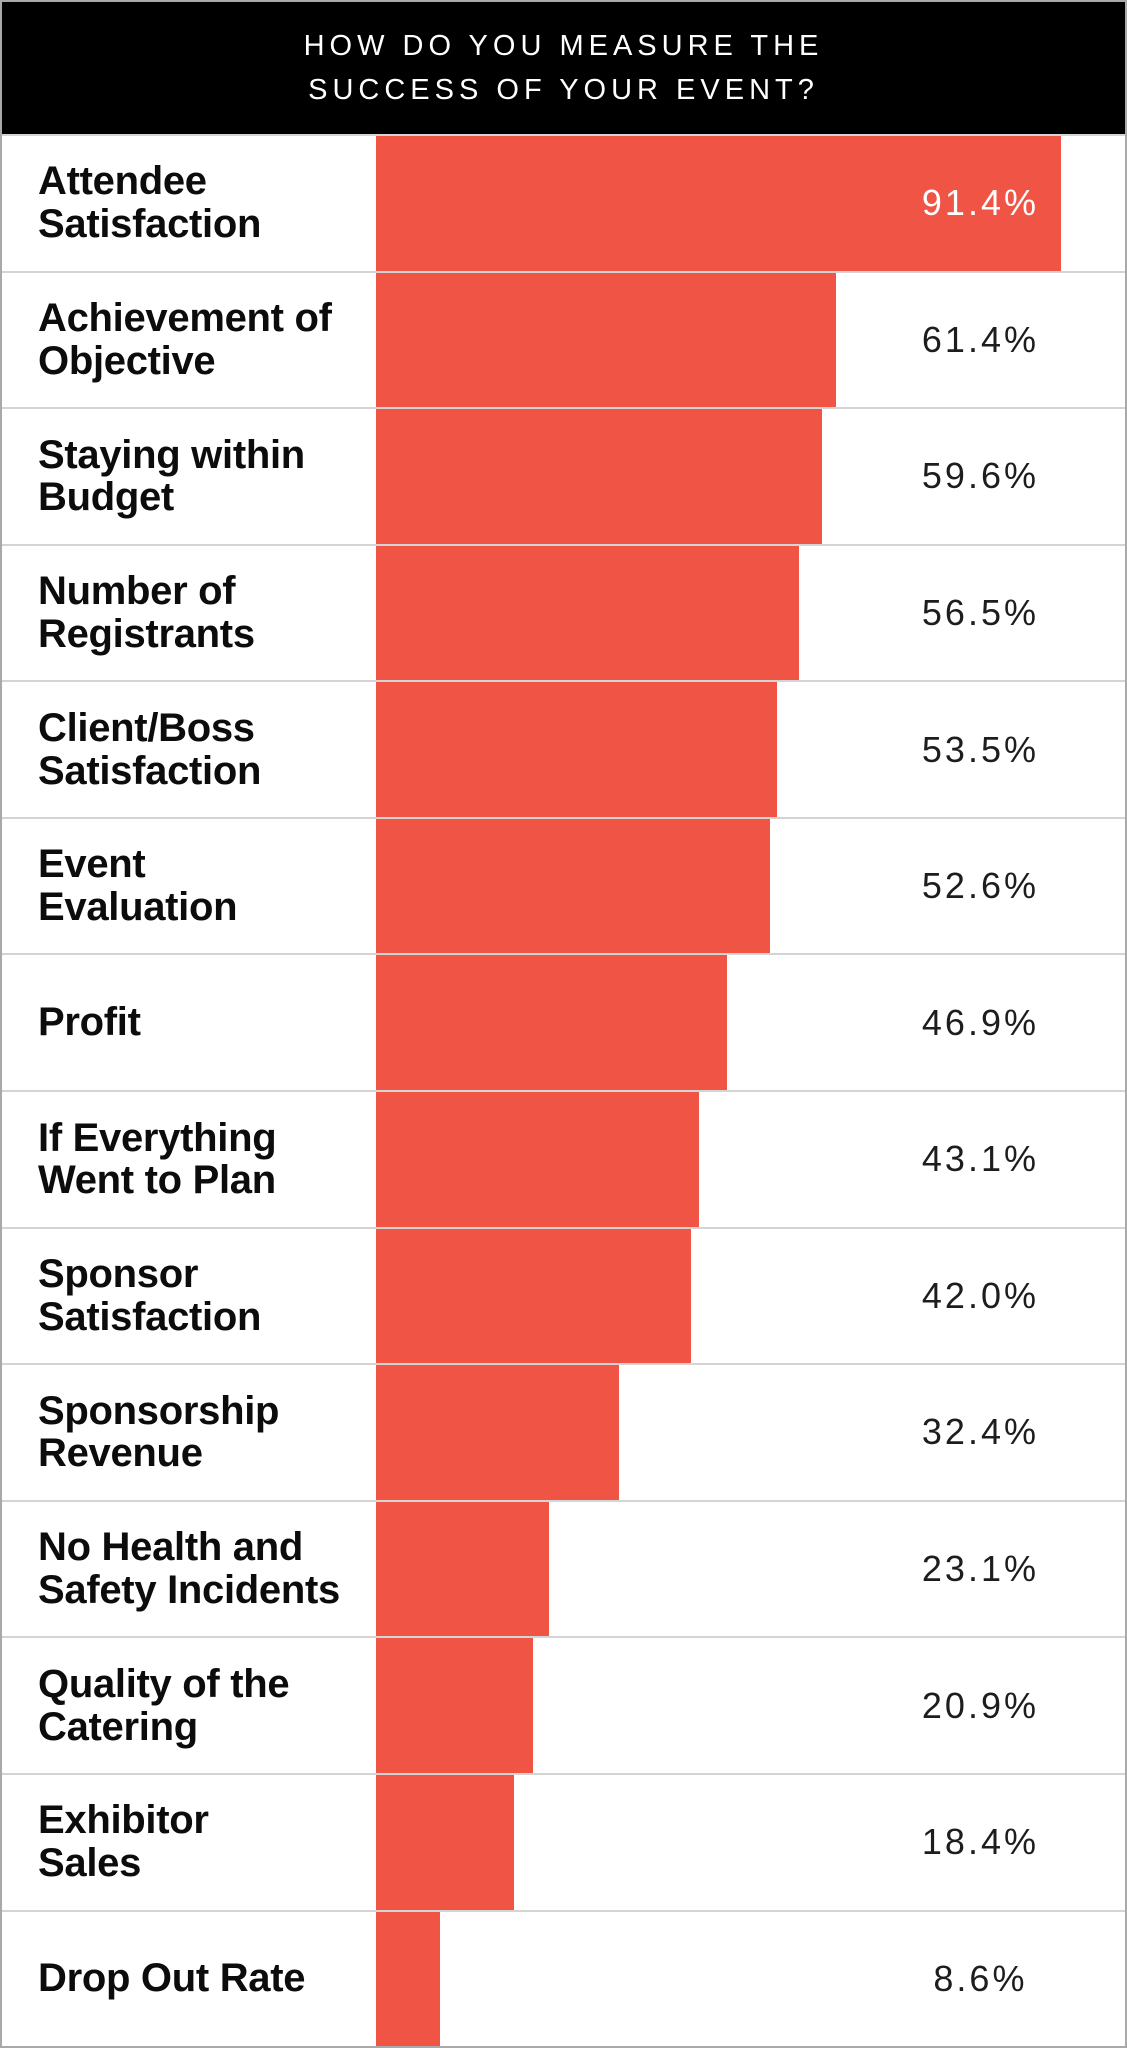 This screenshot has height=2048, width=1127. Describe the element at coordinates (980, 1159) in the screenshot. I see `value-label: 43.1%` at that location.